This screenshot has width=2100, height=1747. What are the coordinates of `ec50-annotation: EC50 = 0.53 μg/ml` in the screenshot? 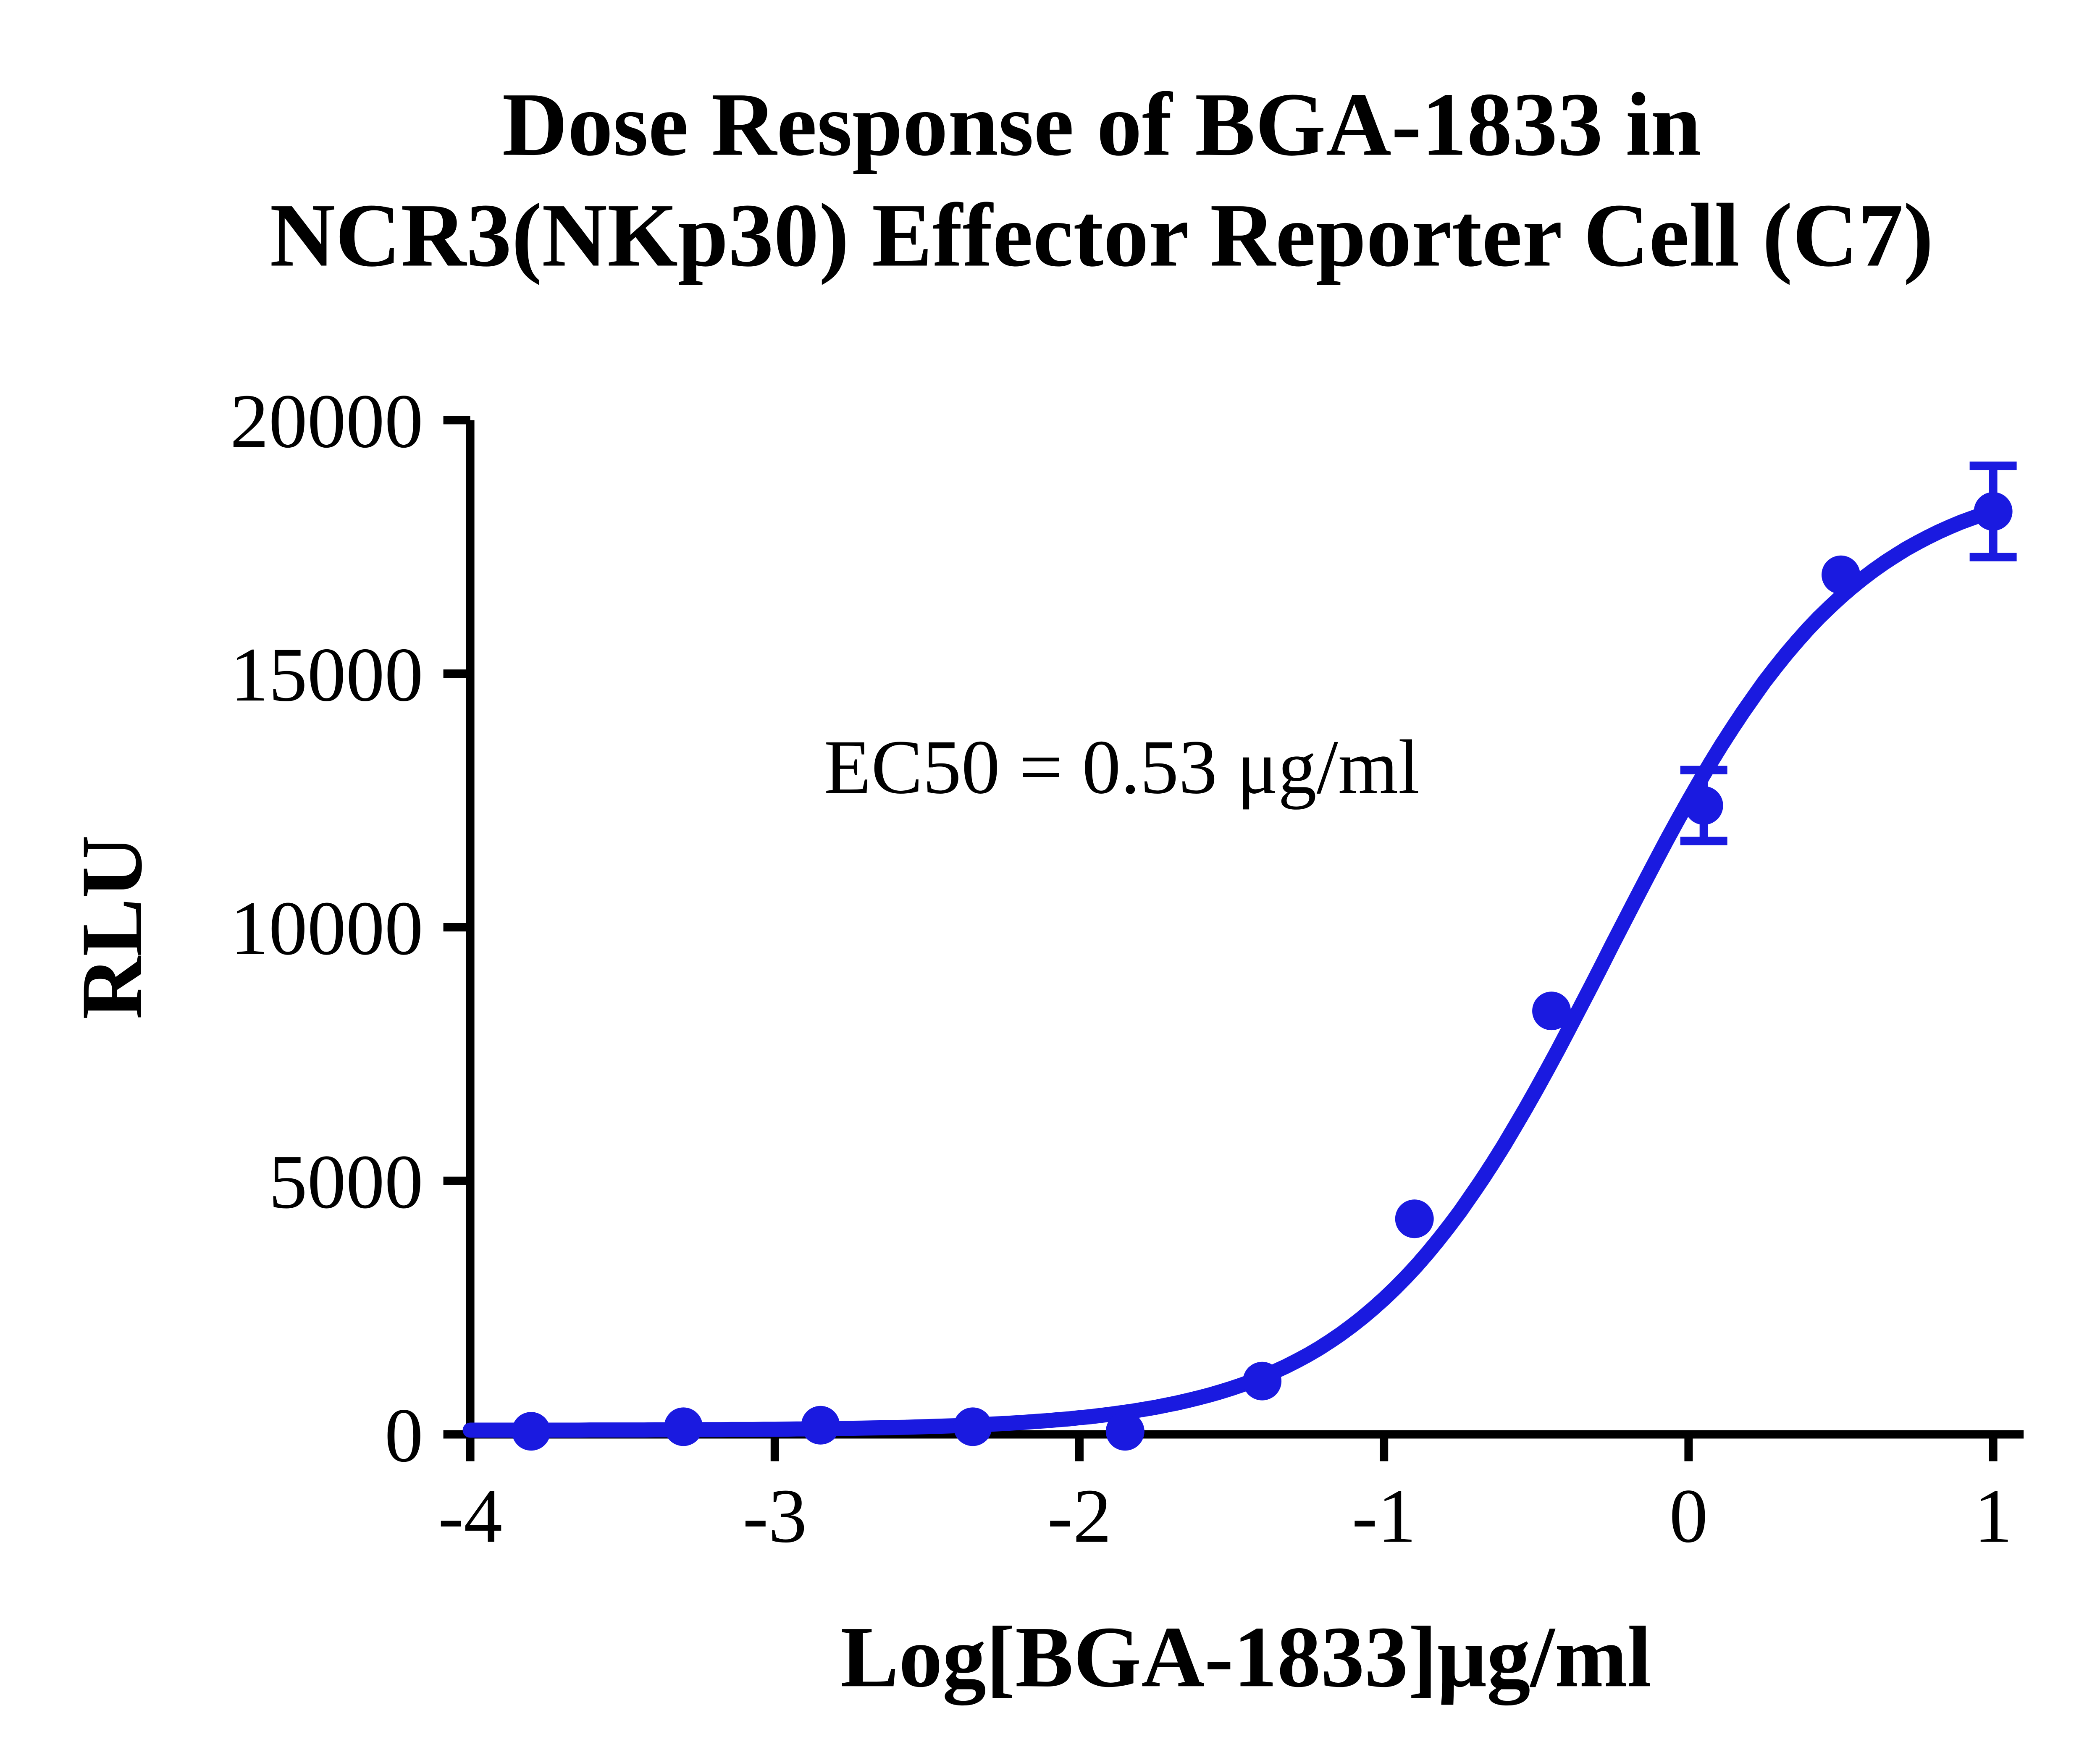 It's located at (1122, 767).